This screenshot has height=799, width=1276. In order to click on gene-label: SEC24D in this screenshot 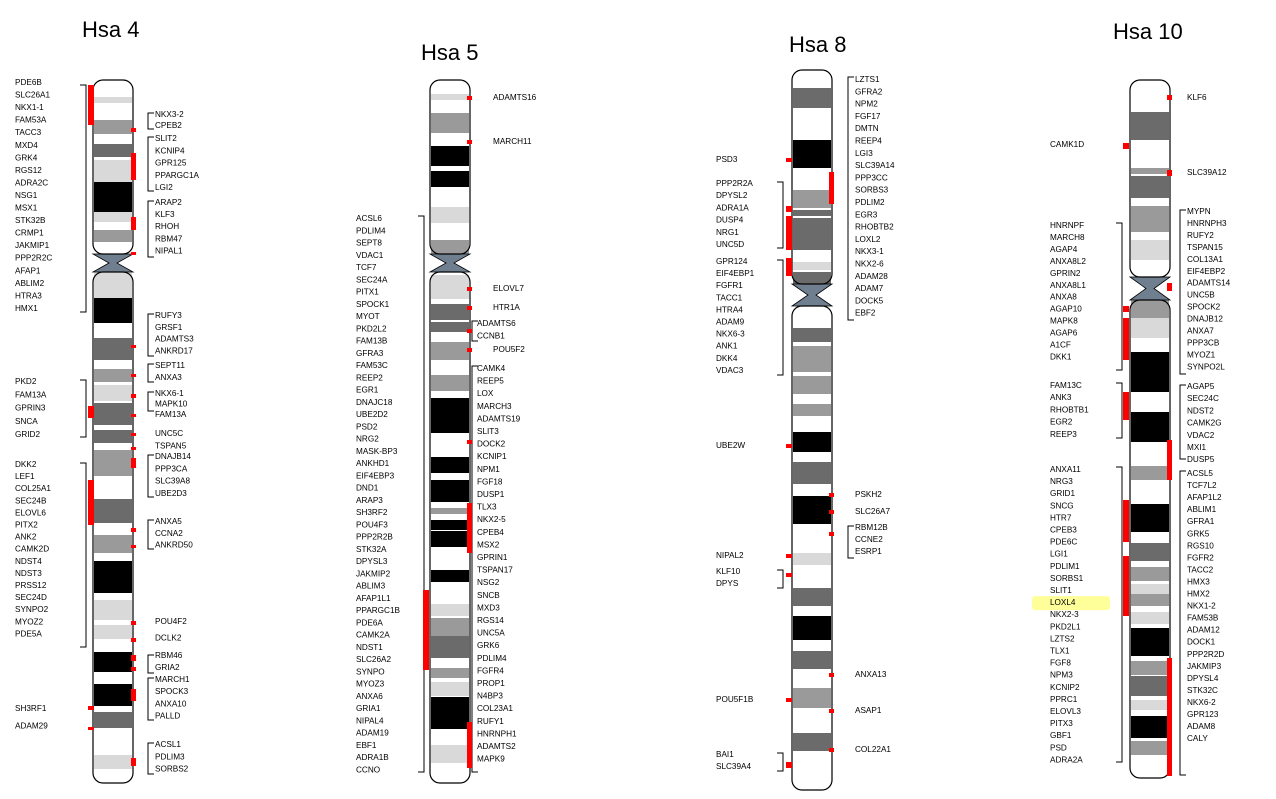, I will do `click(31, 597)`.